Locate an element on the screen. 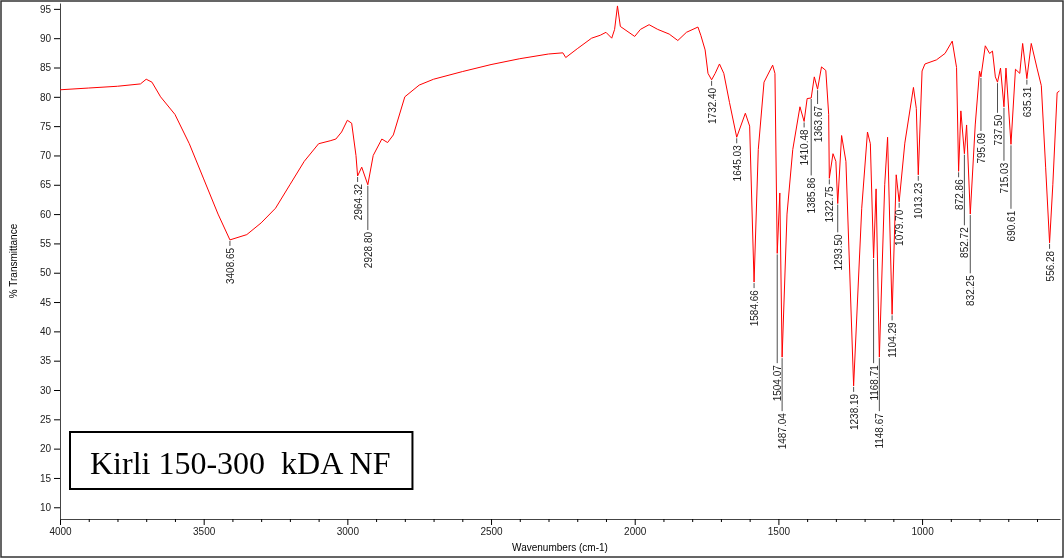 Image resolution: width=1064 pixels, height=559 pixels. annotation: 1385.86 is located at coordinates (812, 195).